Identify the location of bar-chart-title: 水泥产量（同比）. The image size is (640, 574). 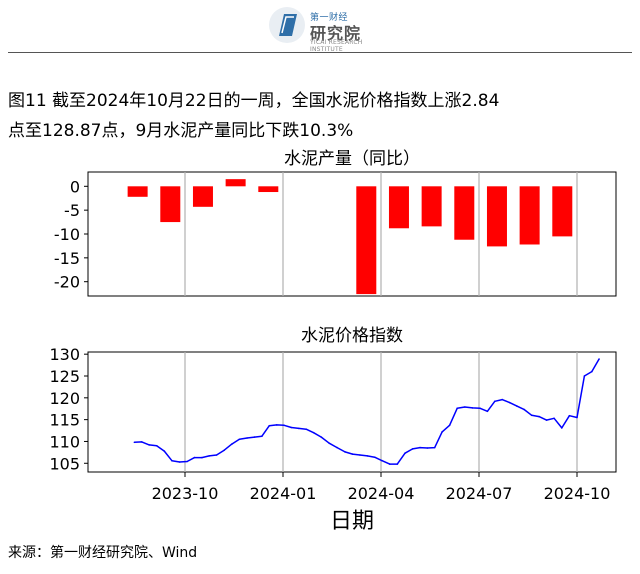
(352, 159).